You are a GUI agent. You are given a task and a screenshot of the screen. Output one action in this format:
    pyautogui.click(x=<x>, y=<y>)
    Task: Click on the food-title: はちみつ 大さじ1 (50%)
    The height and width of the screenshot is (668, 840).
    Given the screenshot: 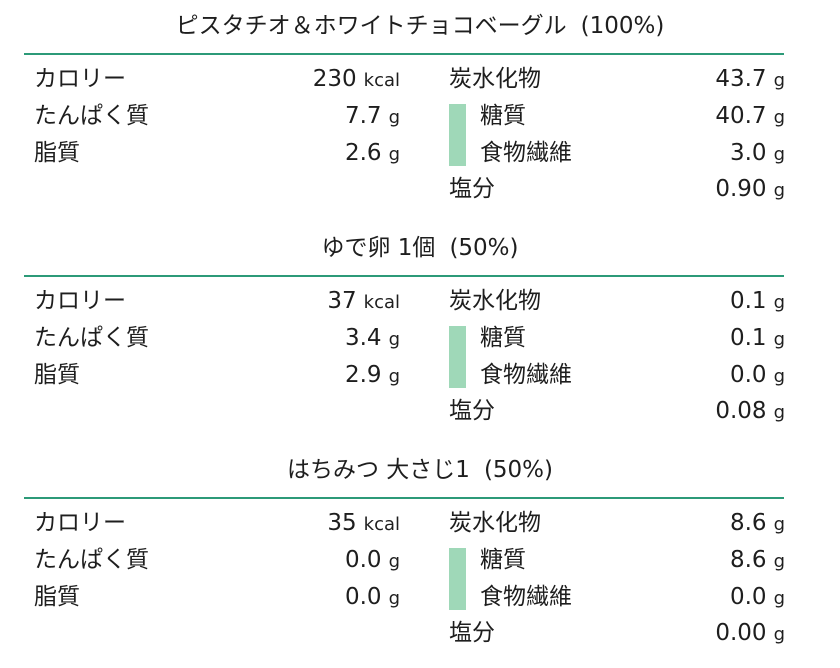 What is the action you would take?
    pyautogui.click(x=420, y=470)
    